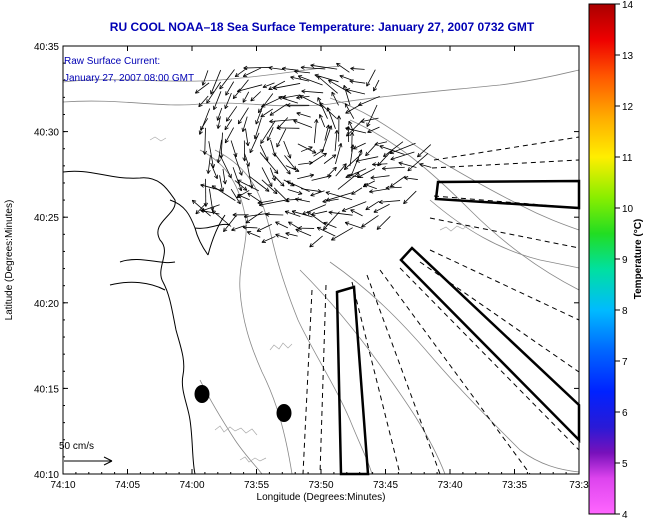 The width and height of the screenshot is (651, 519). I want to click on x-tick-label: 73:40, so click(449, 485).